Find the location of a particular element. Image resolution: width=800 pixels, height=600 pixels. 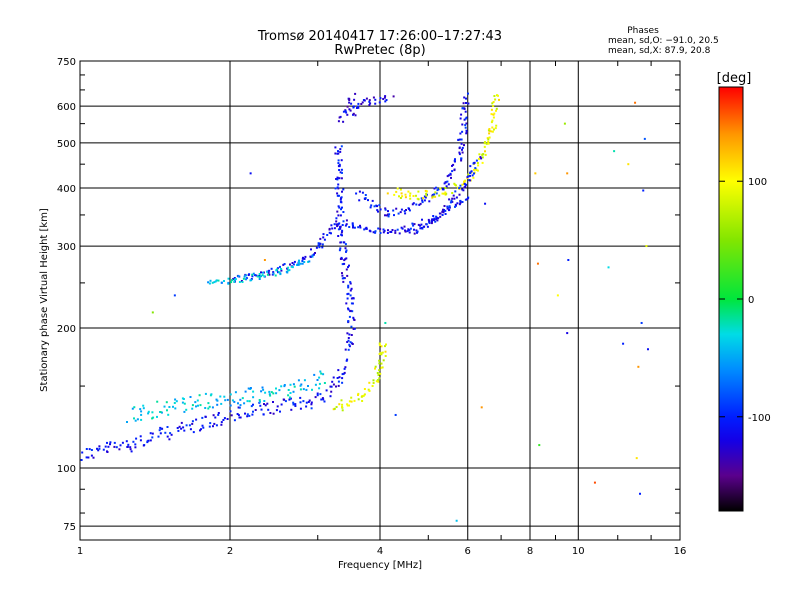

x-tick-label: 4 is located at coordinates (380, 551).